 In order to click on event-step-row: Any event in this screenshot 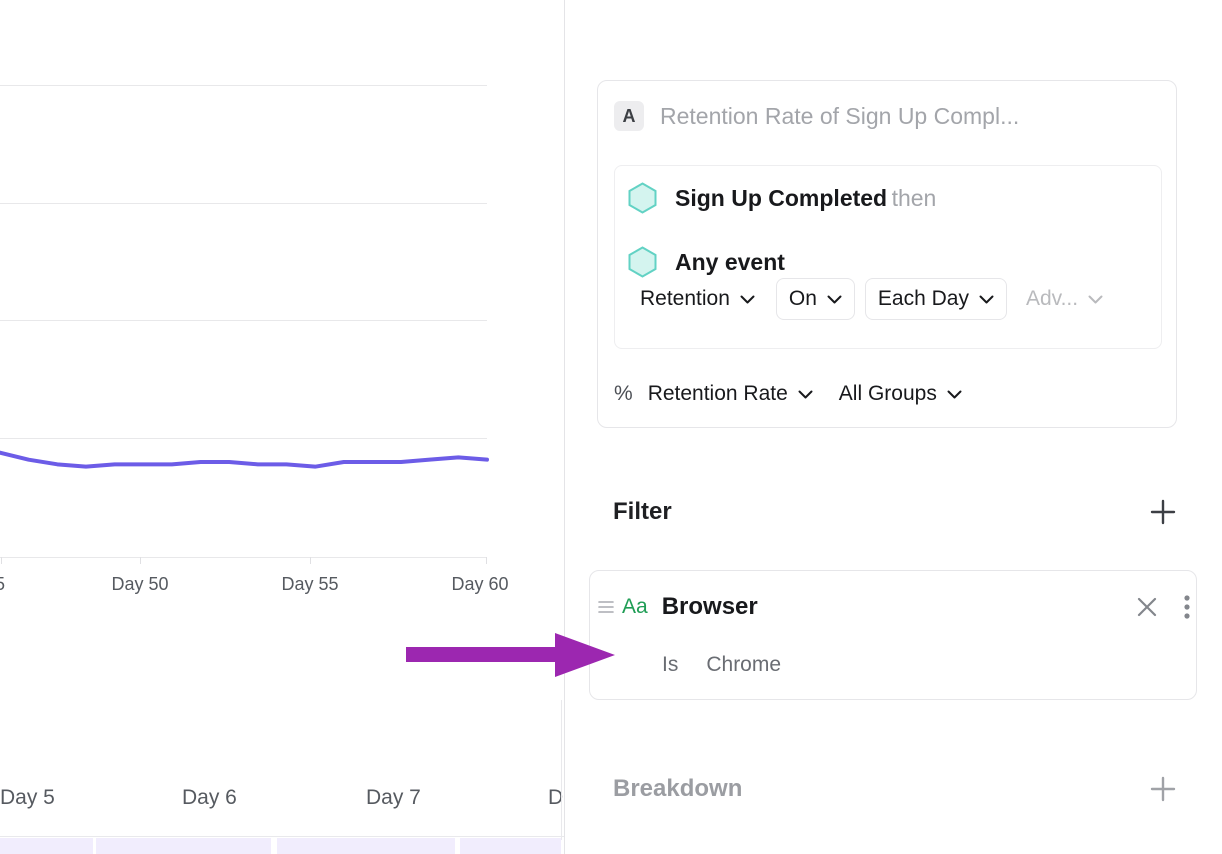, I will do `click(706, 262)`.